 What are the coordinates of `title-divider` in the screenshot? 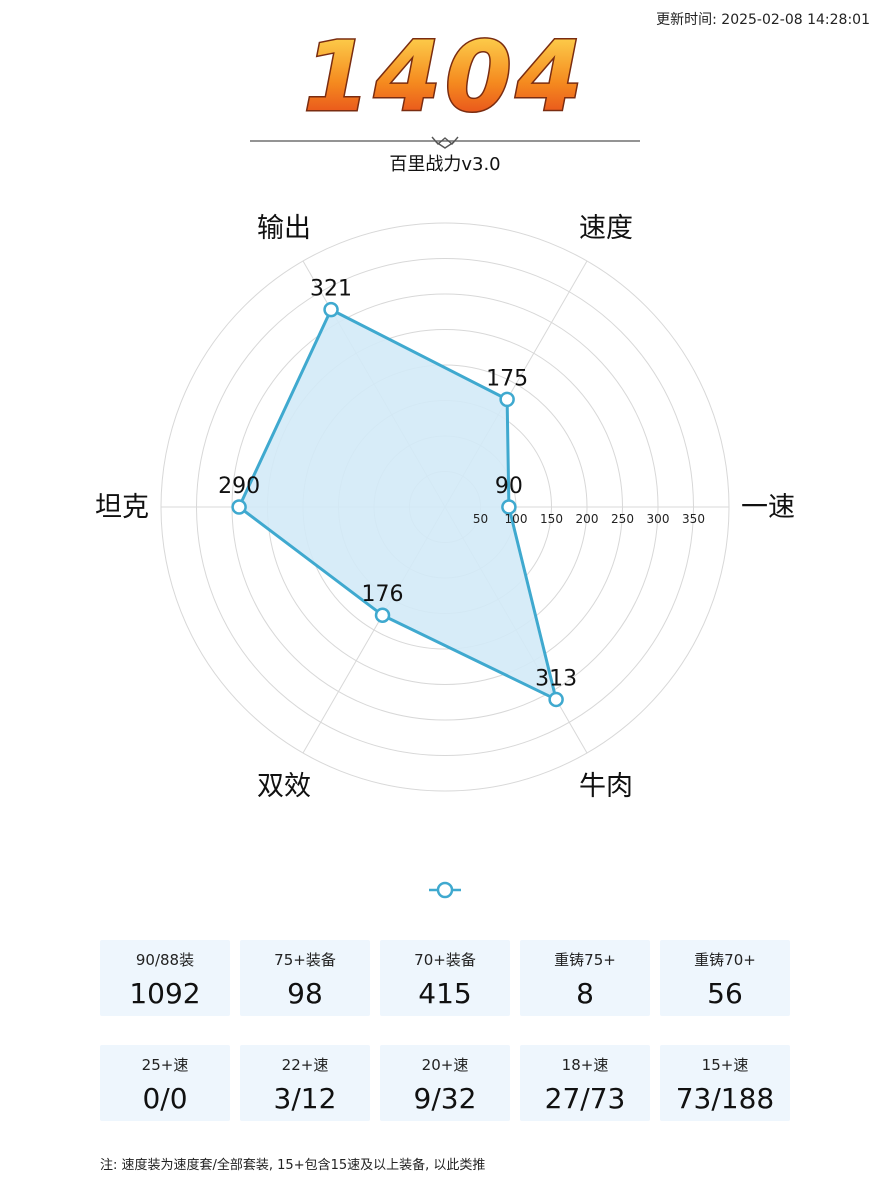 It's located at (445, 142).